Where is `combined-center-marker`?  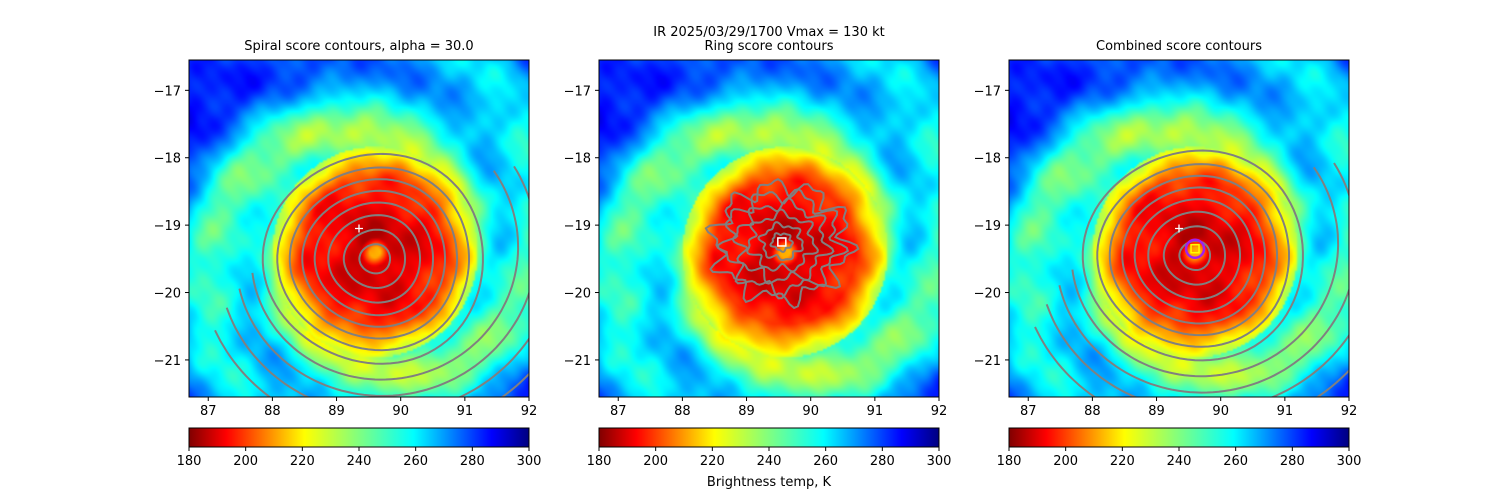 combined-center-marker is located at coordinates (1195, 248).